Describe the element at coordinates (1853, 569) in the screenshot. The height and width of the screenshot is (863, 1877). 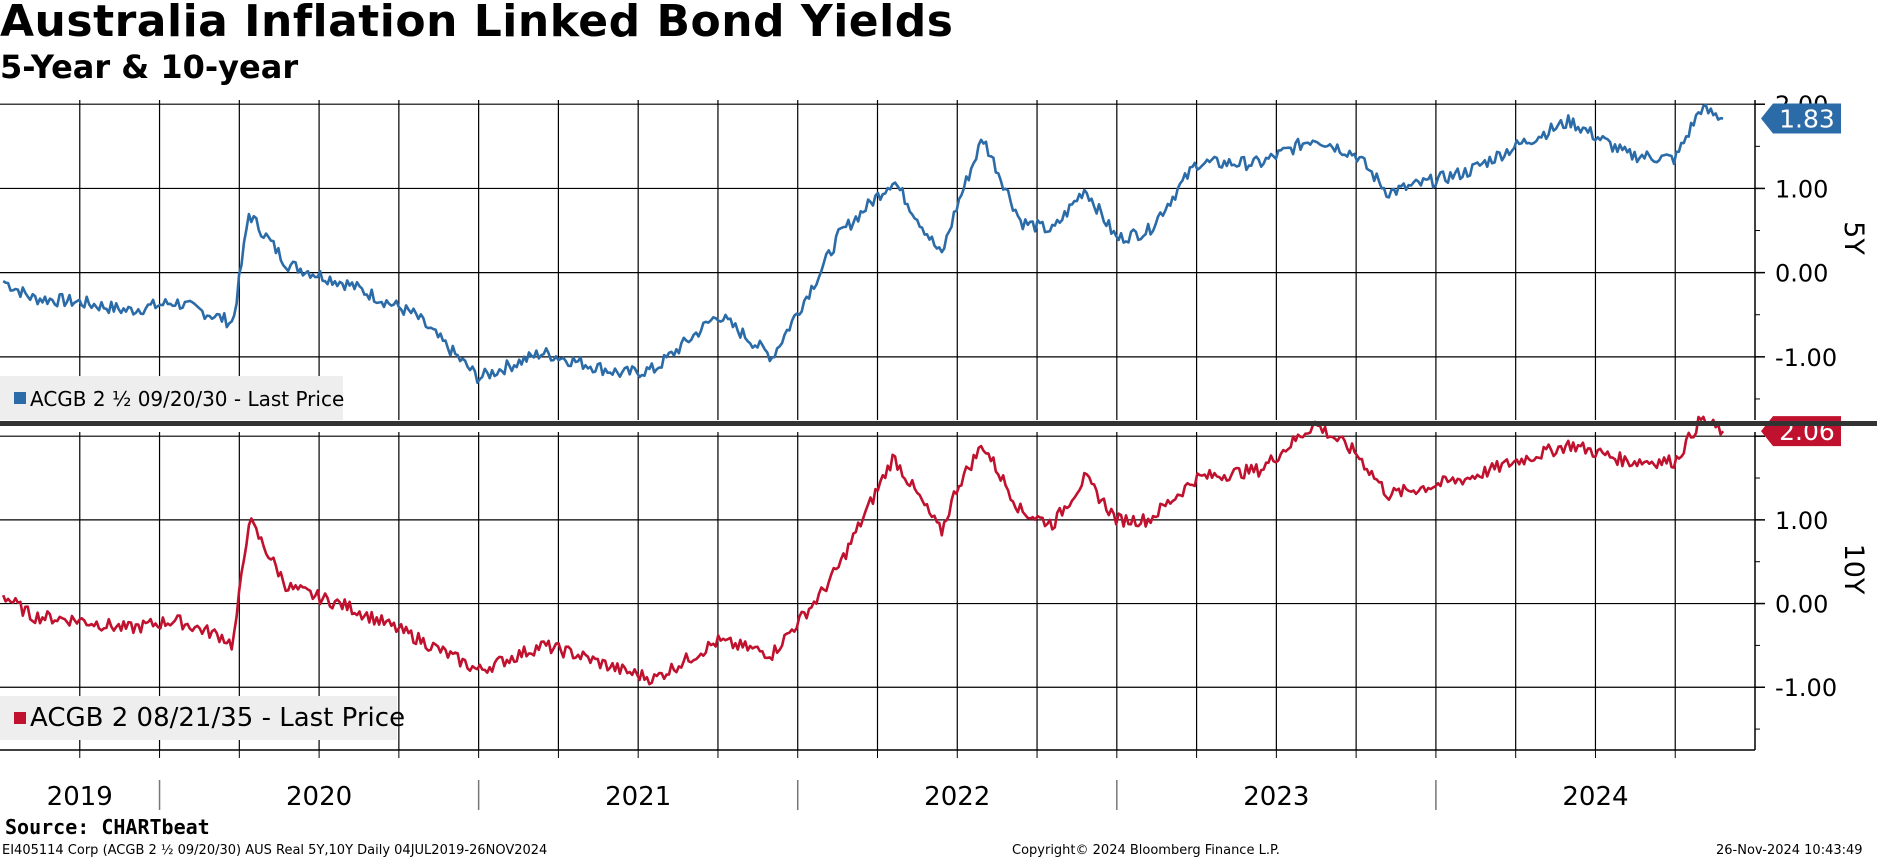
I see `panel-label: 10Y` at that location.